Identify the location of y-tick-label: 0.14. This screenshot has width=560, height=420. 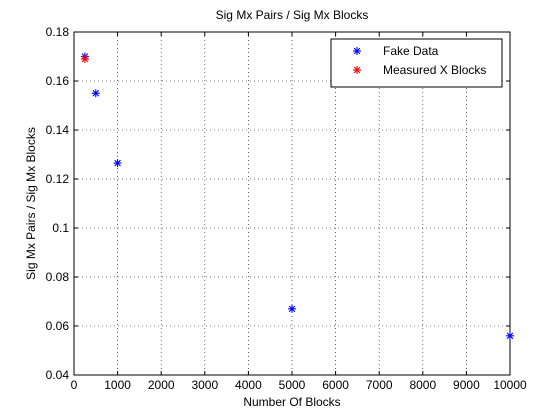
(58, 130).